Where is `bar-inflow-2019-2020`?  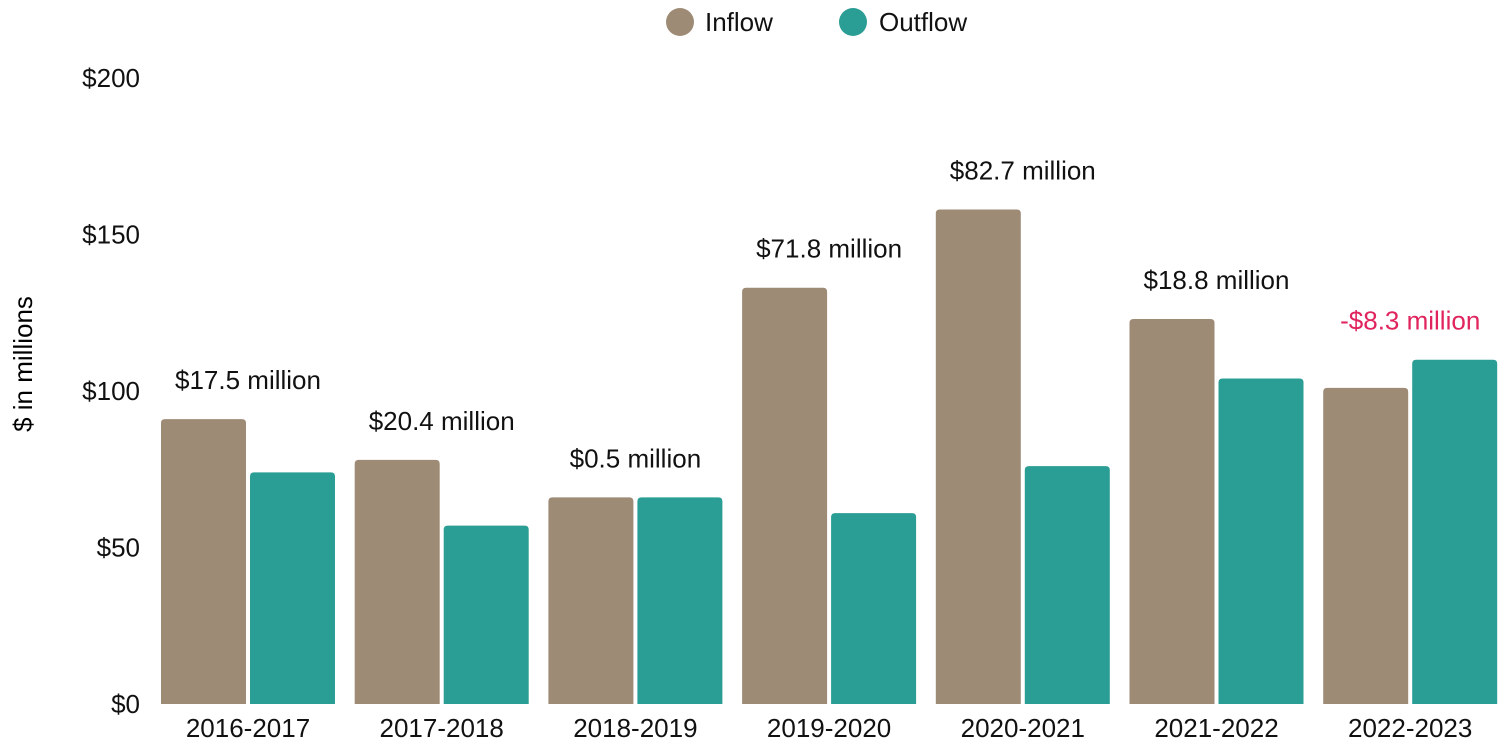 bar-inflow-2019-2020 is located at coordinates (785, 495).